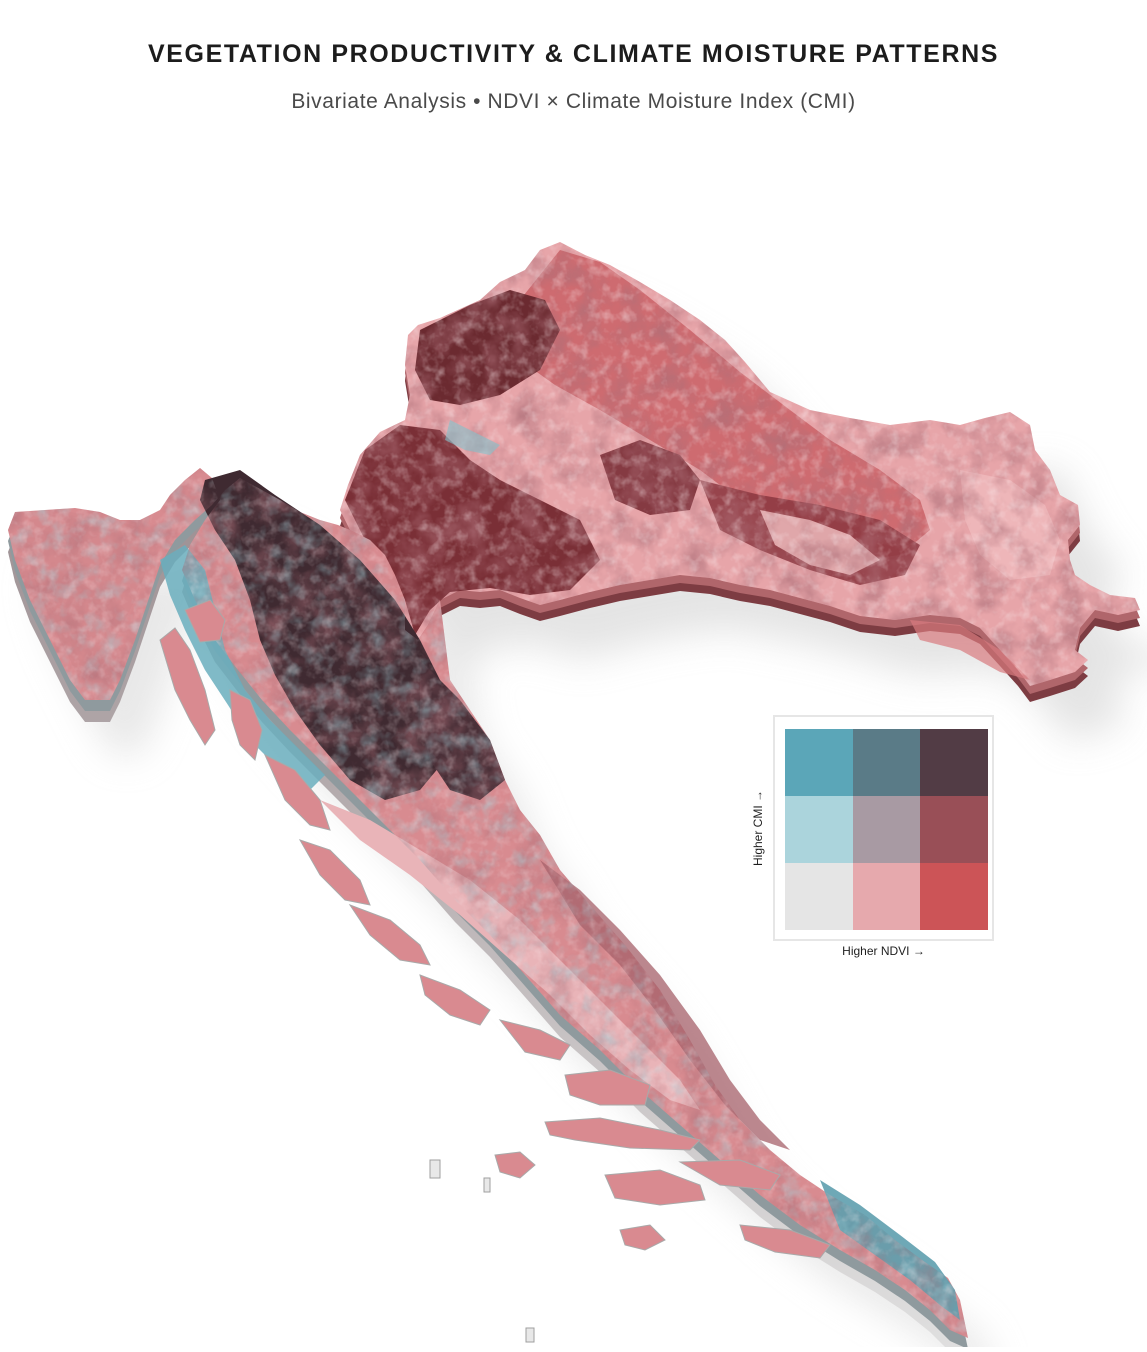 The height and width of the screenshot is (1352, 1147). What do you see at coordinates (758, 828) in the screenshot?
I see `legend-y-label: Higher CMI →` at bounding box center [758, 828].